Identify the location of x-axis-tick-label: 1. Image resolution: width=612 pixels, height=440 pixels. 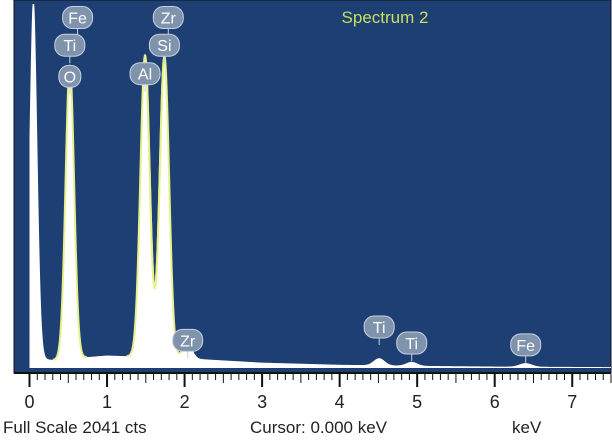
(107, 402).